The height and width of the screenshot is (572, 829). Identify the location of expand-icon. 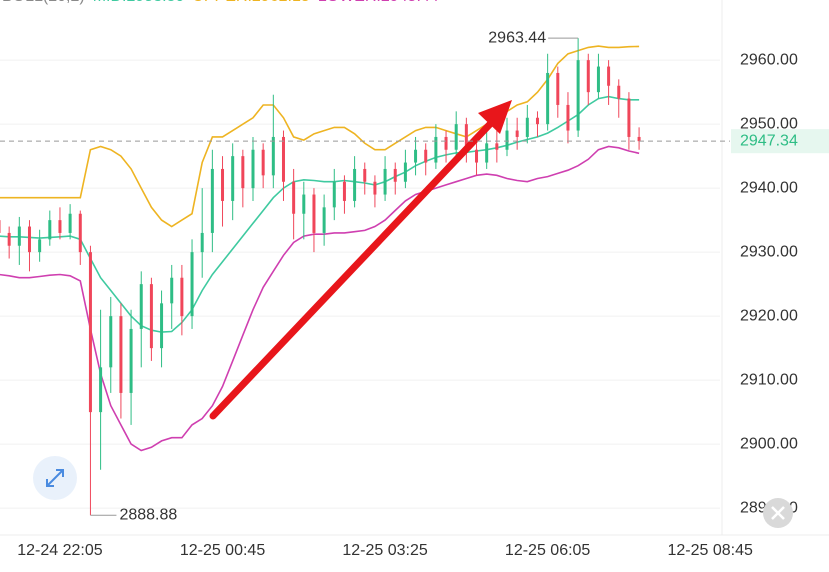
(55, 478).